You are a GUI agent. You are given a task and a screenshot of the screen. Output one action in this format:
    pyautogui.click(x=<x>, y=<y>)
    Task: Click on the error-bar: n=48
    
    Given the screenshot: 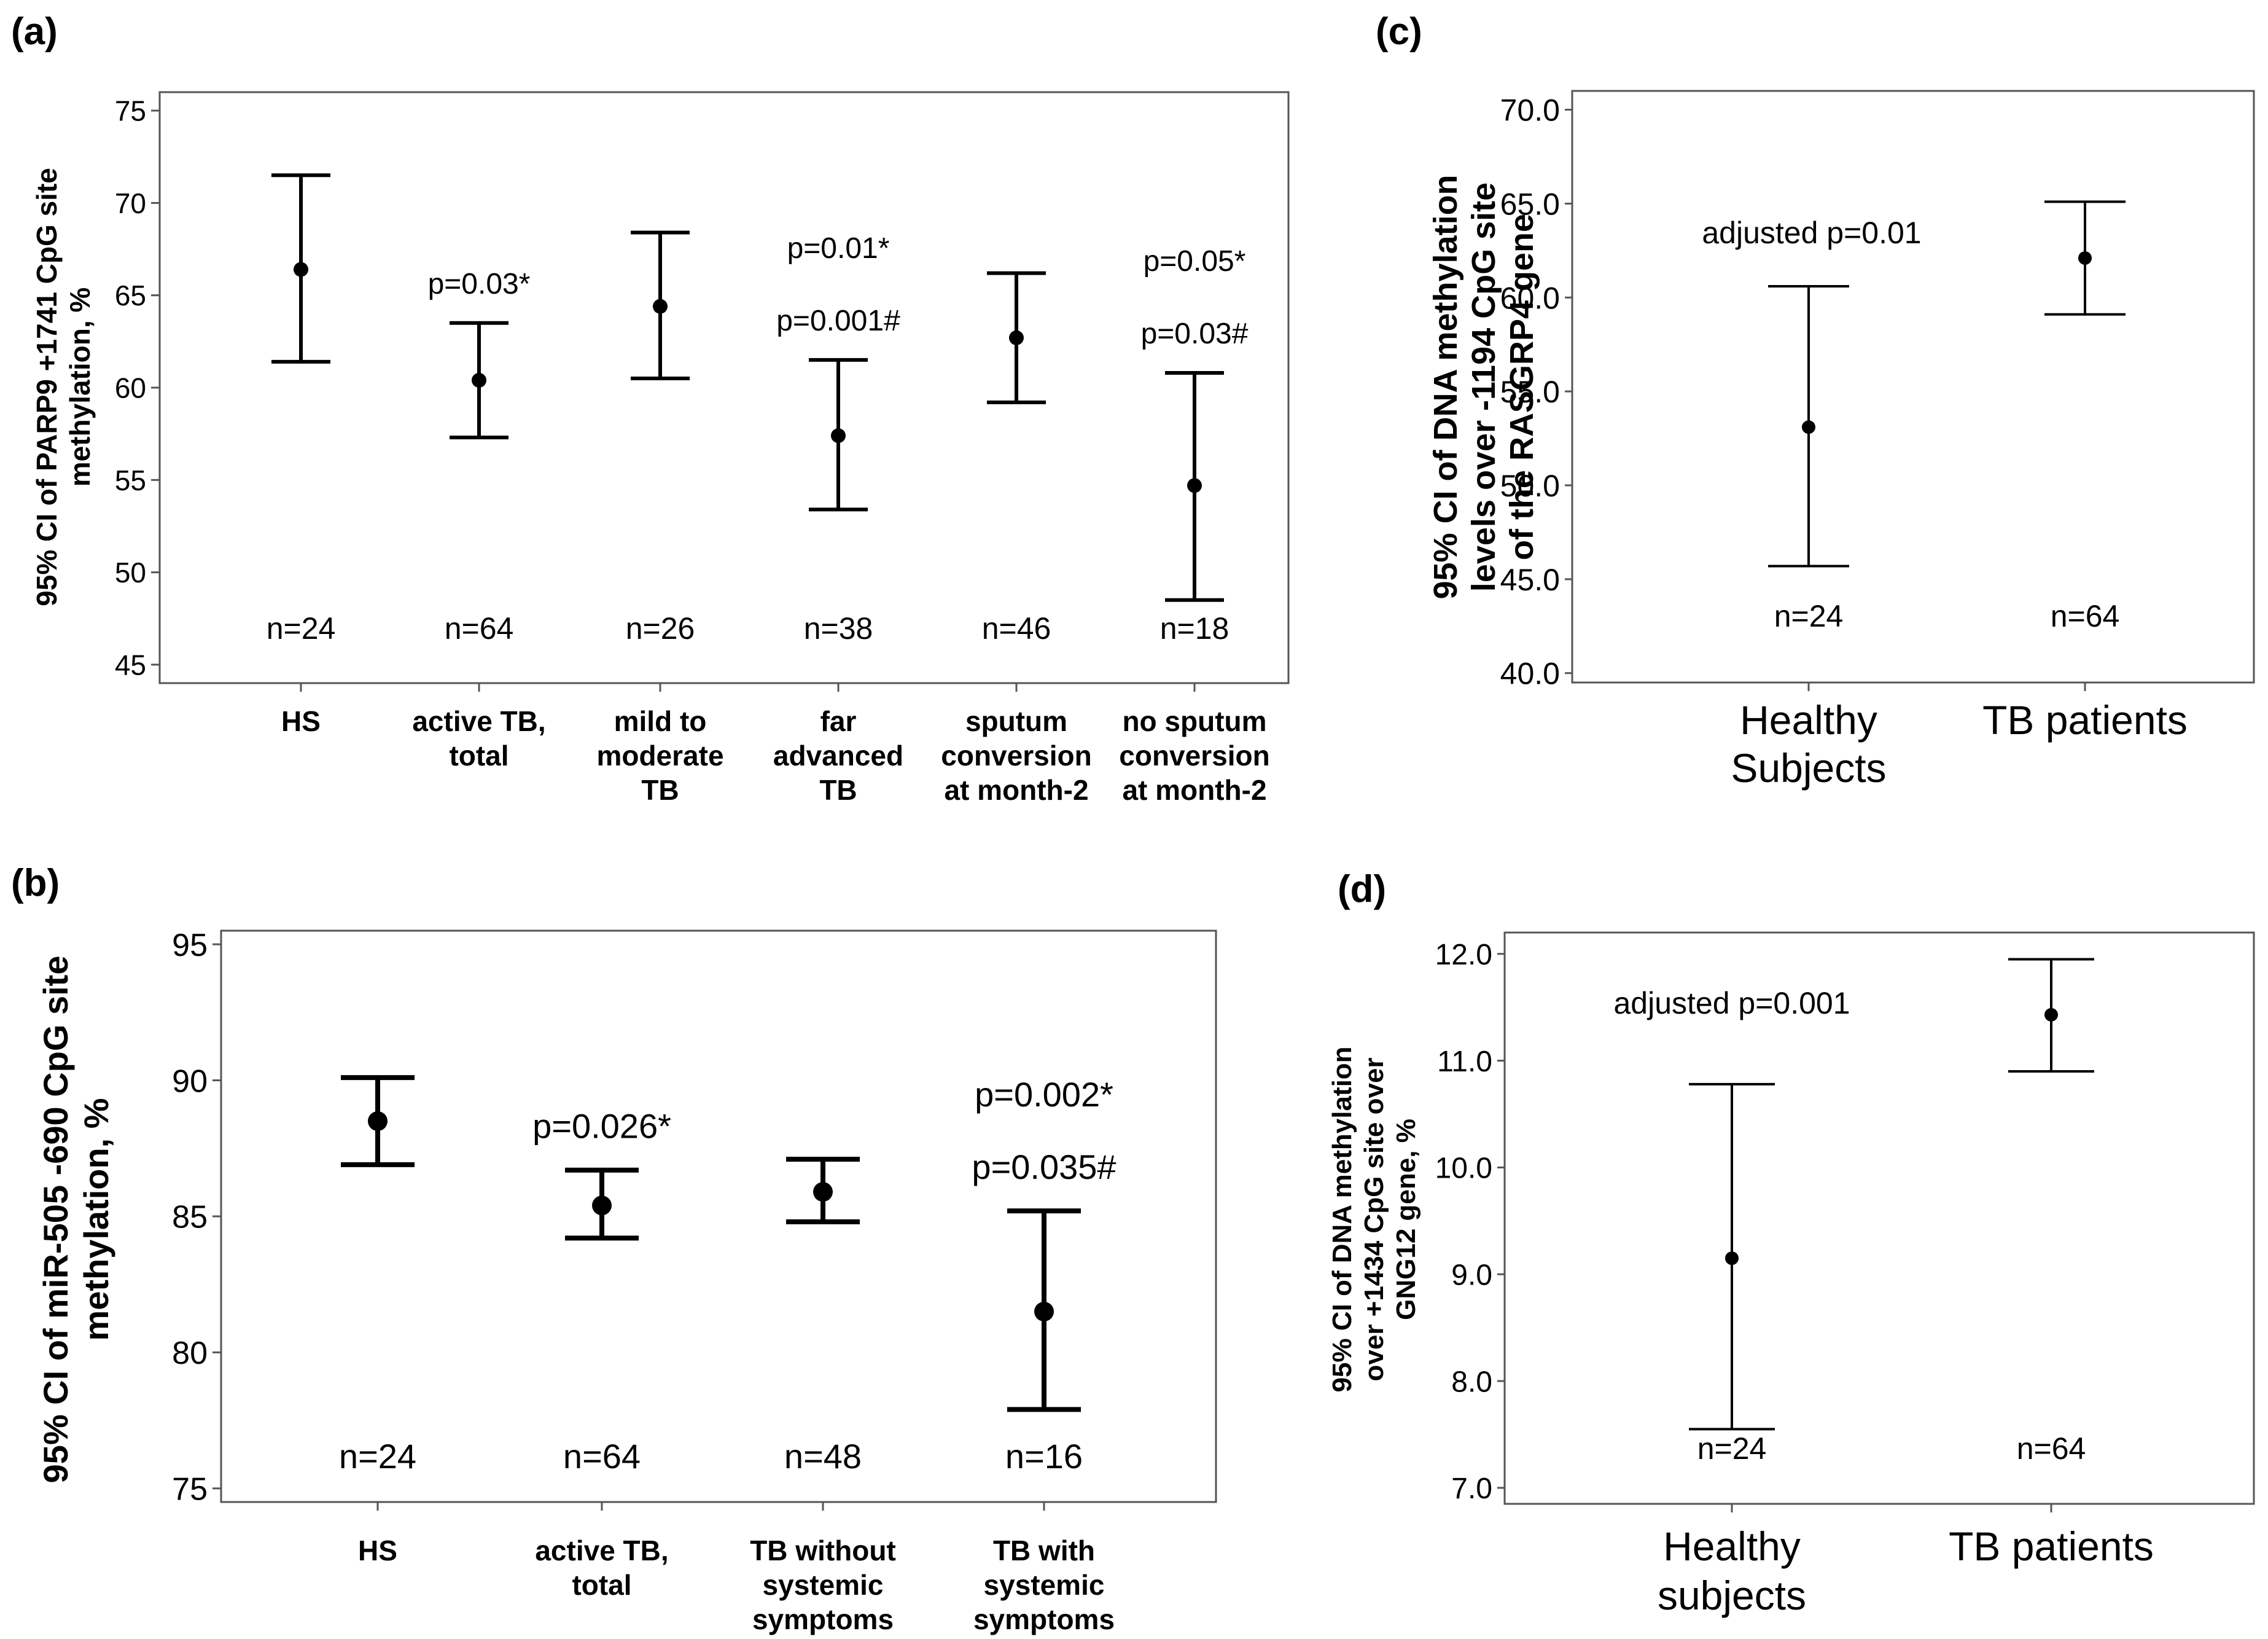 What is the action you would take?
    pyautogui.click(x=823, y=1316)
    